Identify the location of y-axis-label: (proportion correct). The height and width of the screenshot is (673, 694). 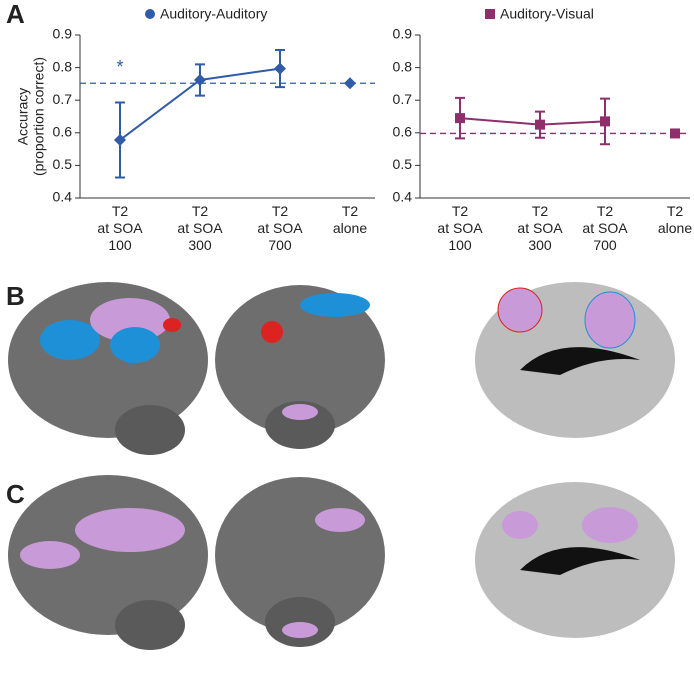
(39, 116).